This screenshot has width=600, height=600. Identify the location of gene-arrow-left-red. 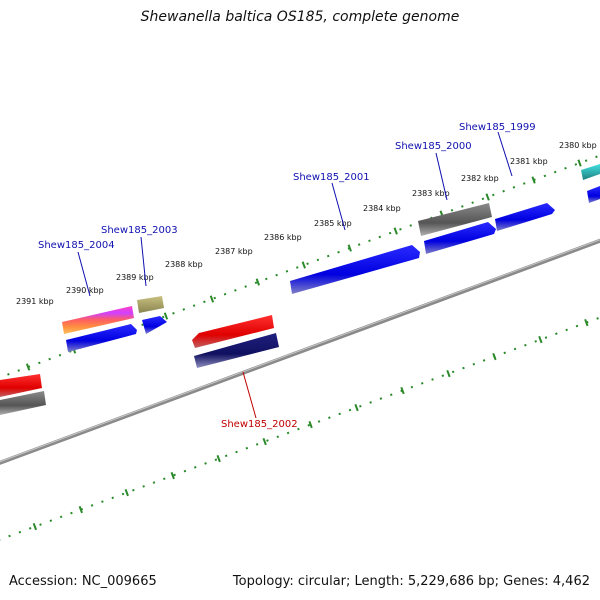
(21, 385).